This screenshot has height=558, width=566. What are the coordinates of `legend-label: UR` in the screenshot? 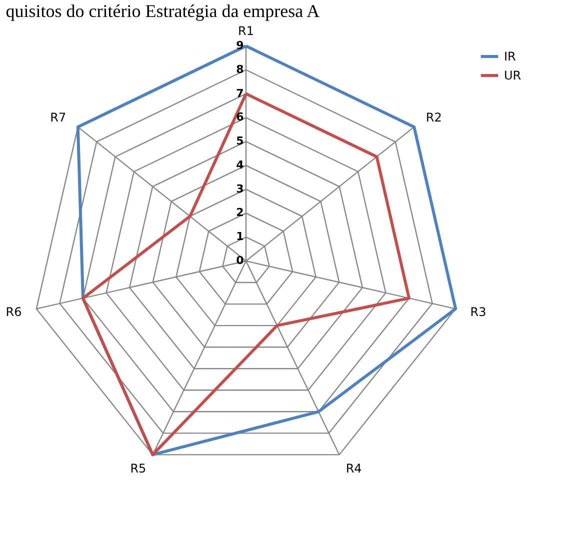 It's located at (513, 75).